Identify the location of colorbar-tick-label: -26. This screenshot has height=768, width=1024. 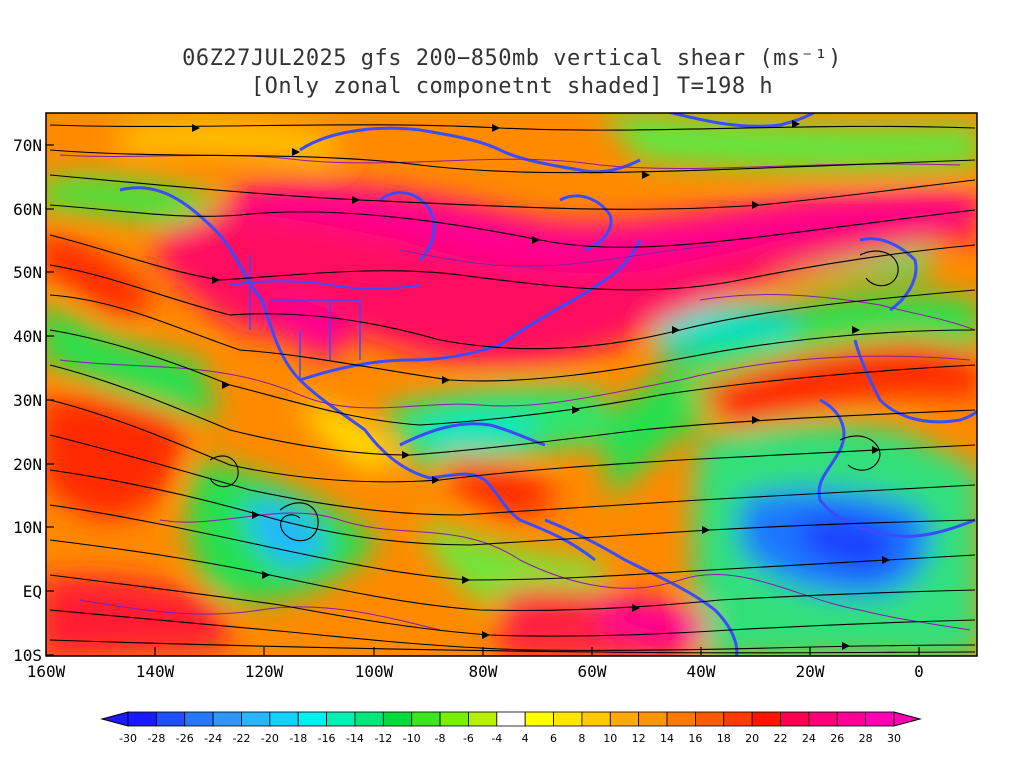
(184, 738).